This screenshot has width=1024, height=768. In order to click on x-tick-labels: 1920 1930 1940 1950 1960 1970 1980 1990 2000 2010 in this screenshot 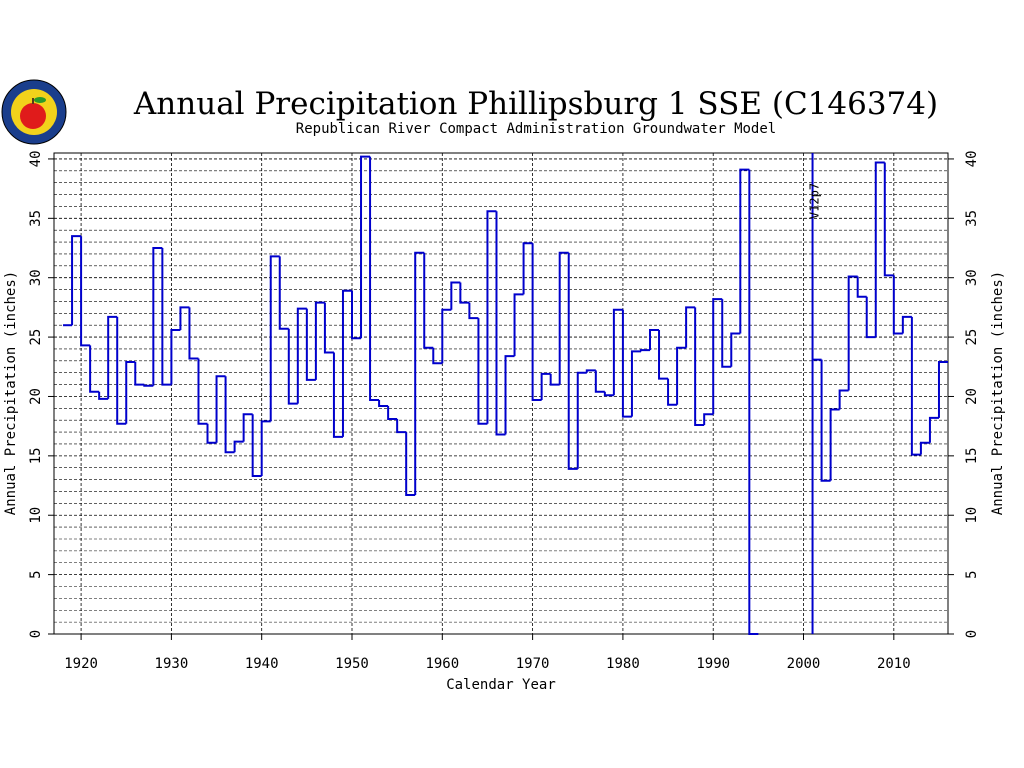, I will do `click(487, 653)`.